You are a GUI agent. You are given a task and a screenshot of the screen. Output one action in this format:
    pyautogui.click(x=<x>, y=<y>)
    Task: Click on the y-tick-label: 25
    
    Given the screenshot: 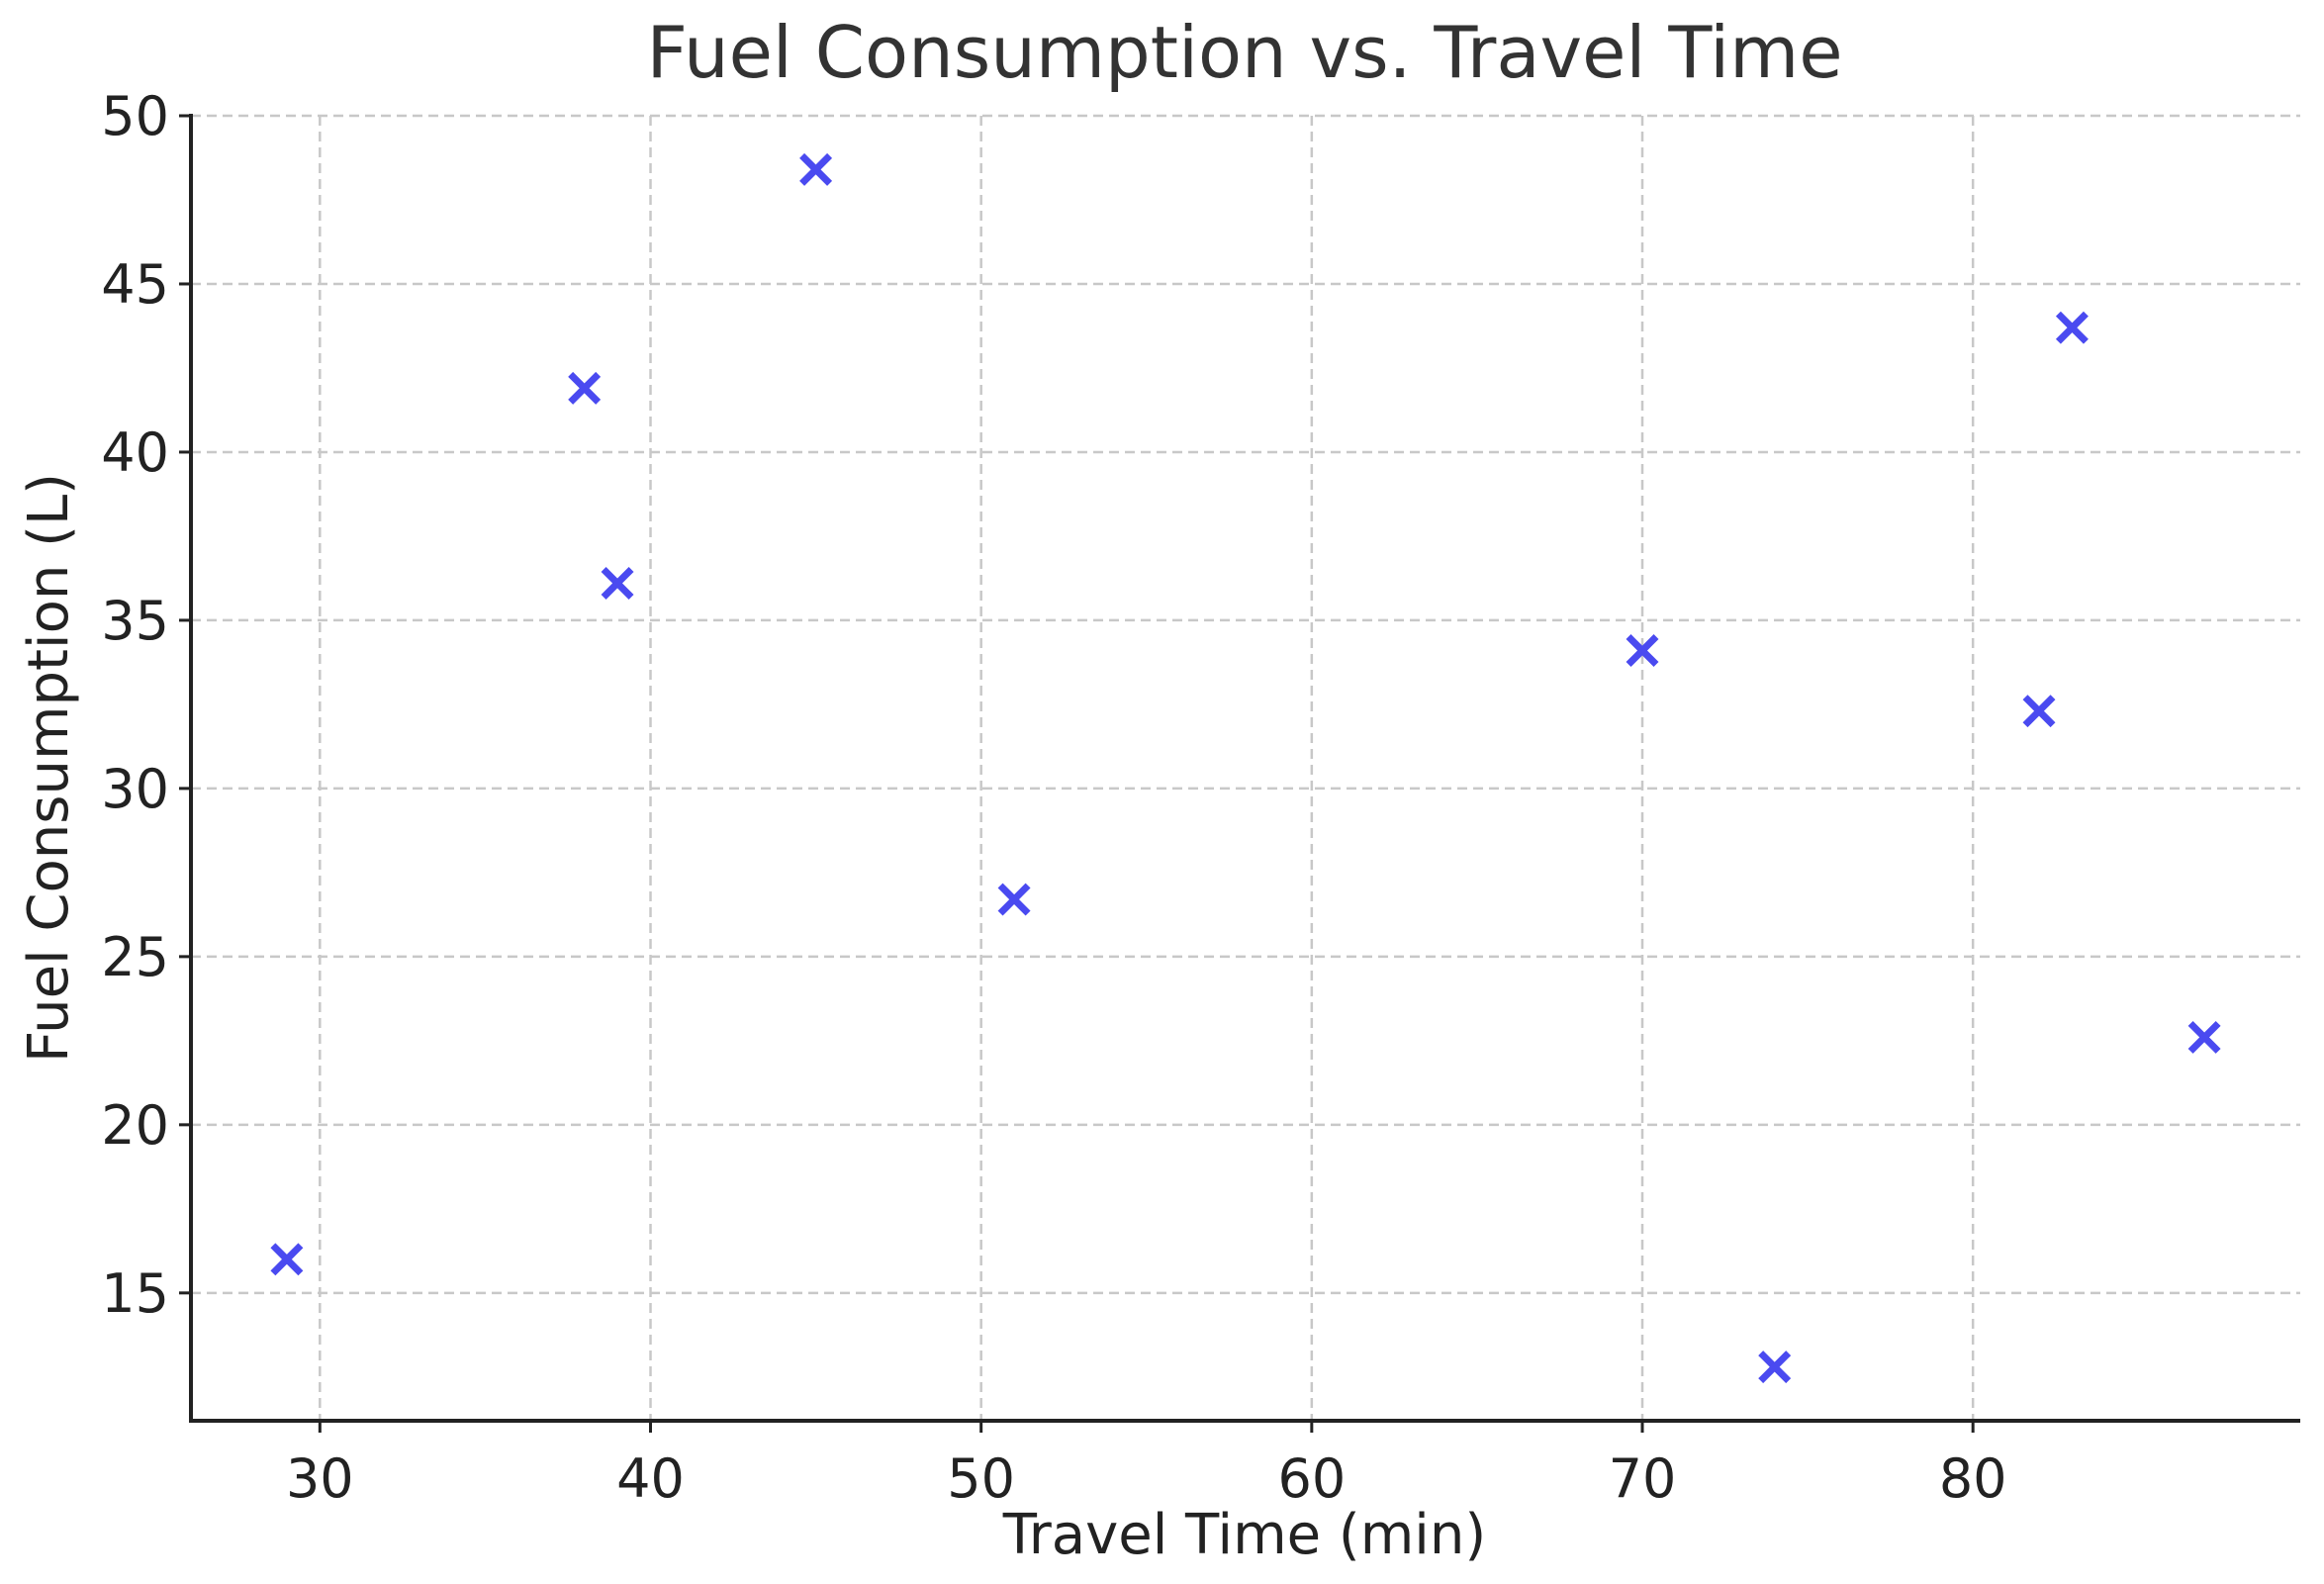 What is the action you would take?
    pyautogui.click(x=135, y=957)
    